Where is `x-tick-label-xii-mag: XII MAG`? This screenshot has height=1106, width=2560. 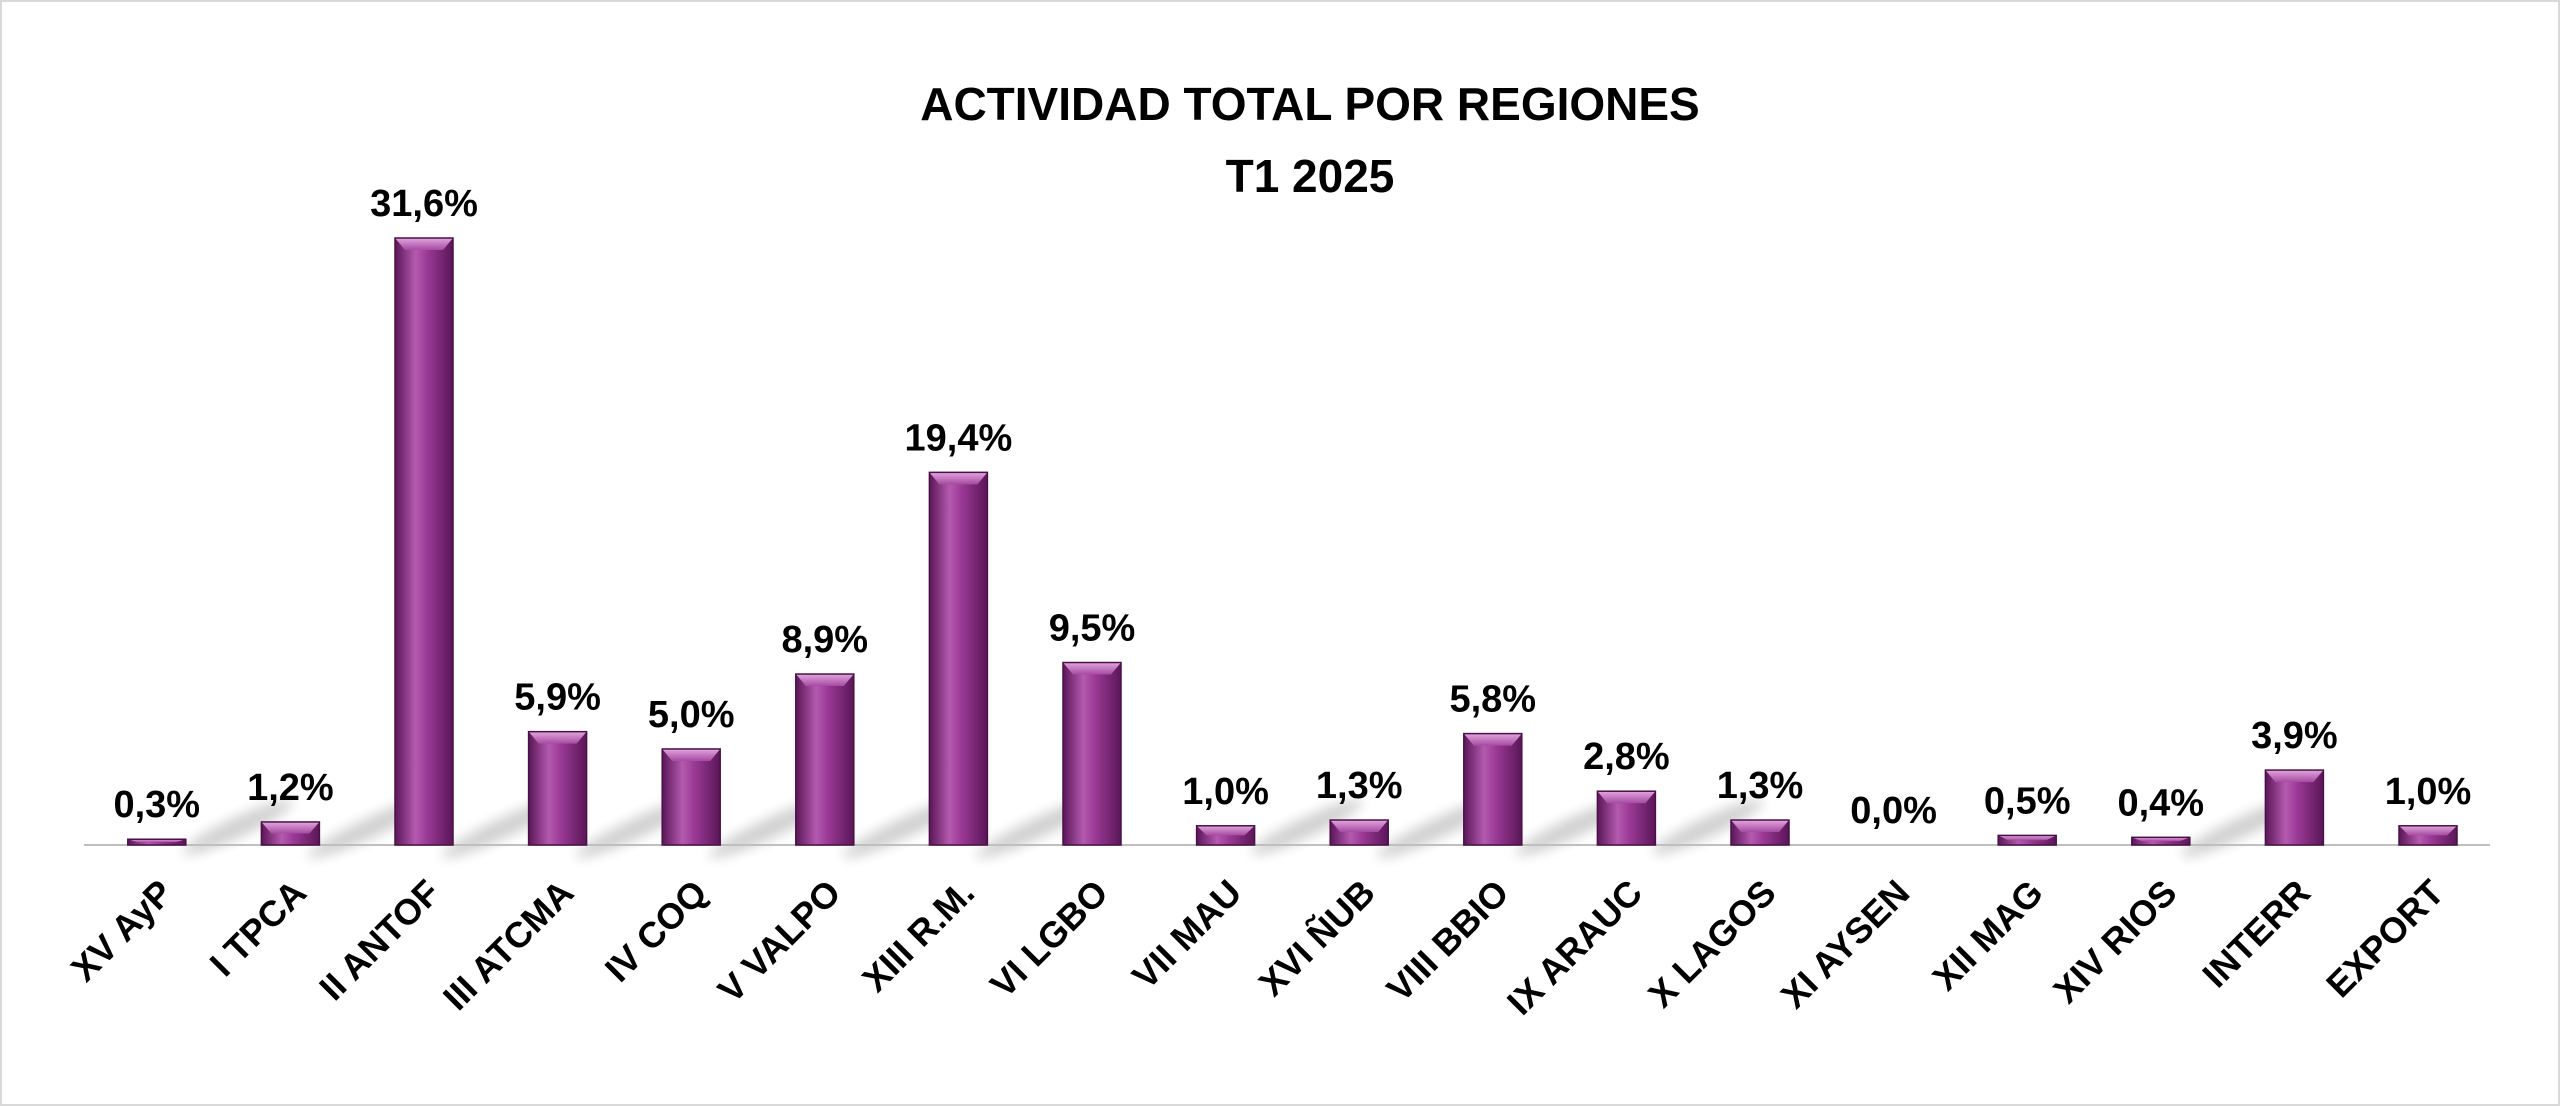
x-tick-label-xii-mag: XII MAG is located at coordinates (1987, 935).